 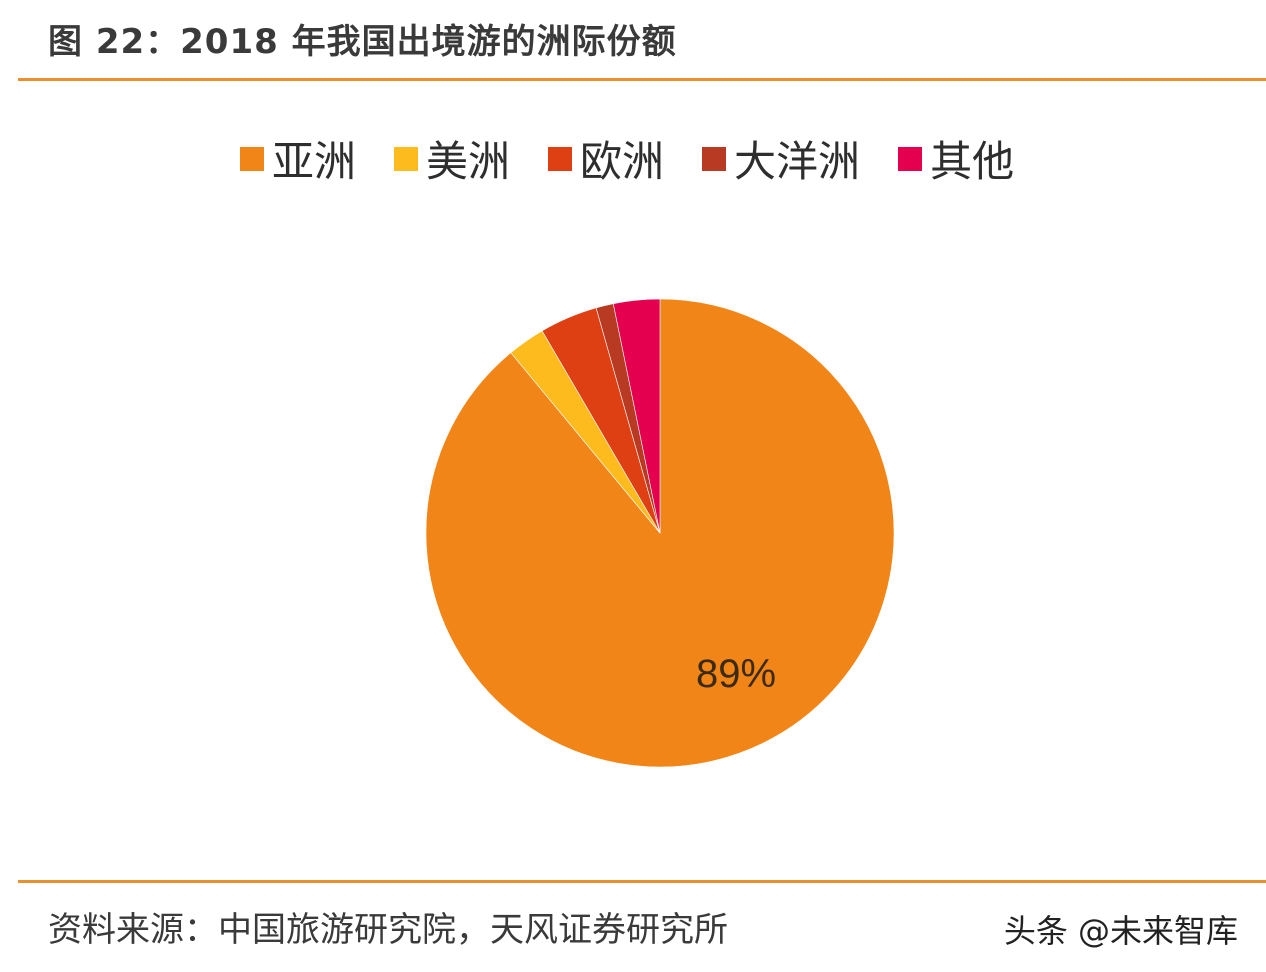 I want to click on legend-swatch-other, so click(x=910, y=158).